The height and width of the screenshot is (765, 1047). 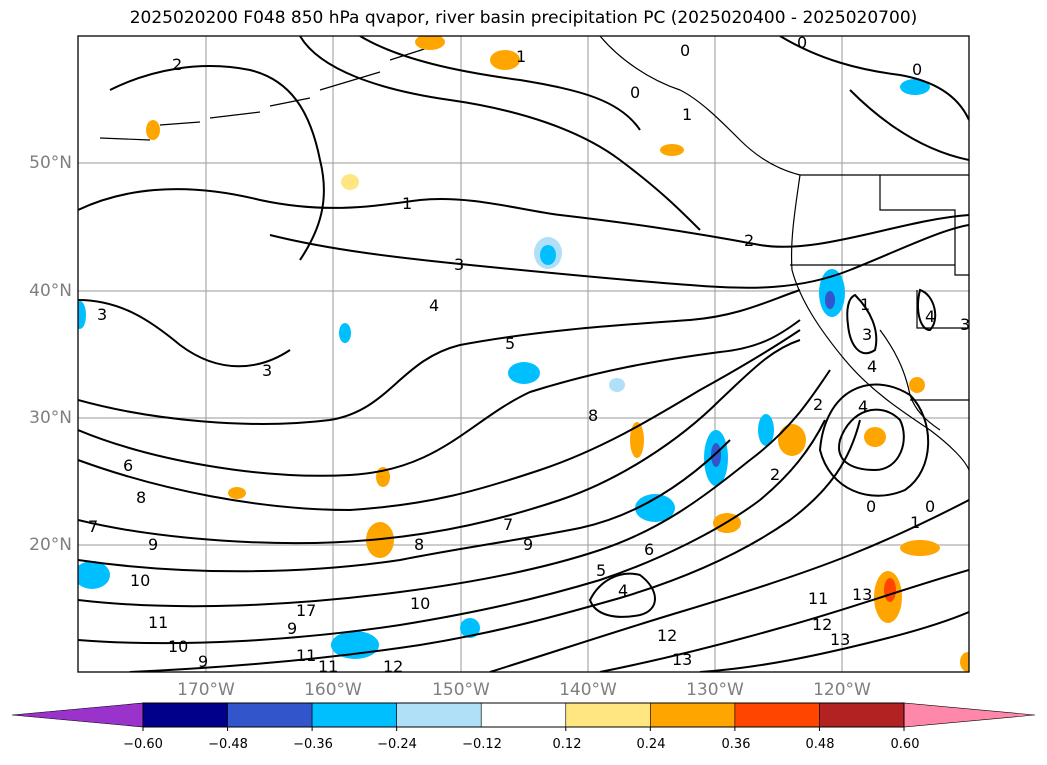 What do you see at coordinates (228, 744) in the screenshot?
I see `colorbar-tick-label: −0.48` at bounding box center [228, 744].